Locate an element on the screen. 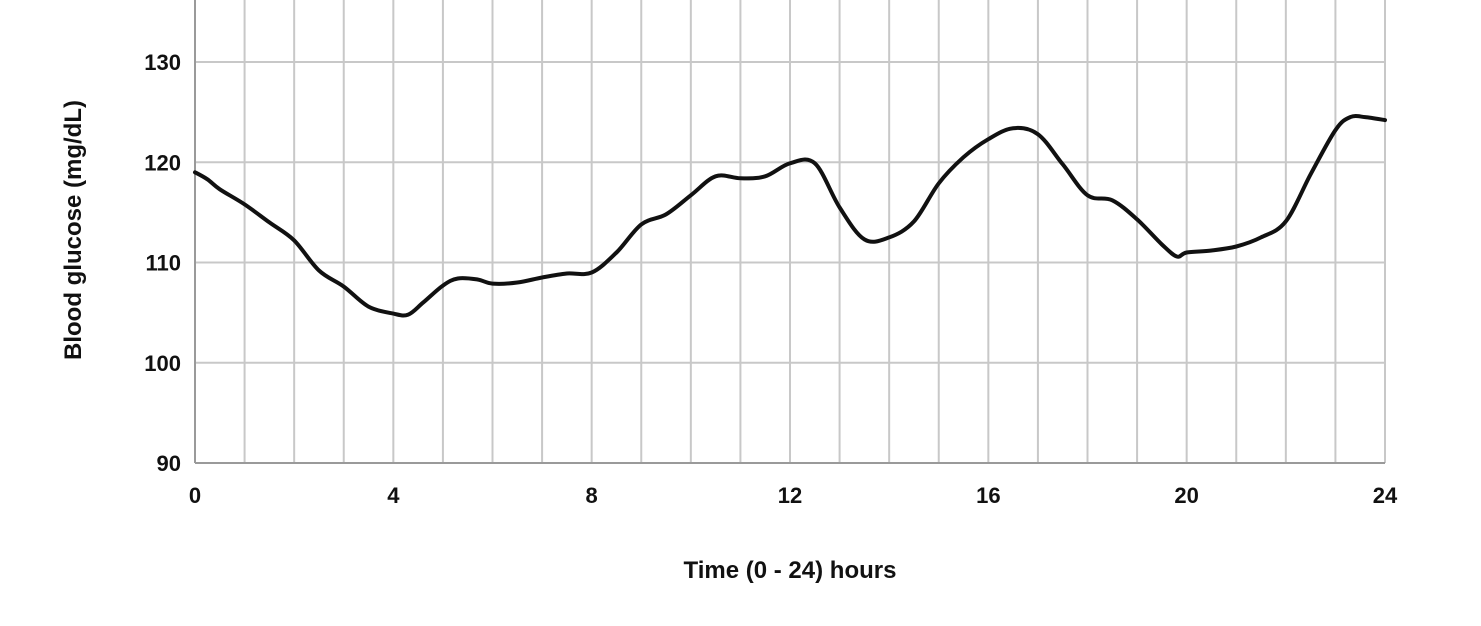  y-tick-label: 100 is located at coordinates (162, 363).